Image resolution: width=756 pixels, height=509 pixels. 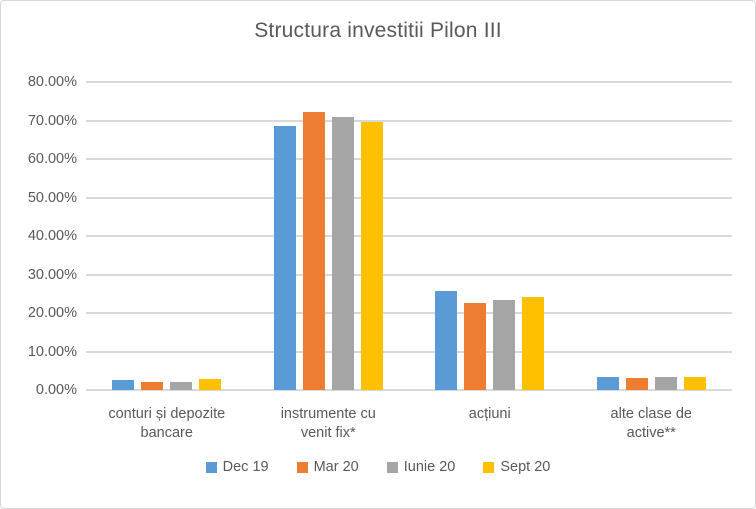 I want to click on legend: Dec 19 Mar 20 Iunie 20 Sept 20, so click(x=378, y=467).